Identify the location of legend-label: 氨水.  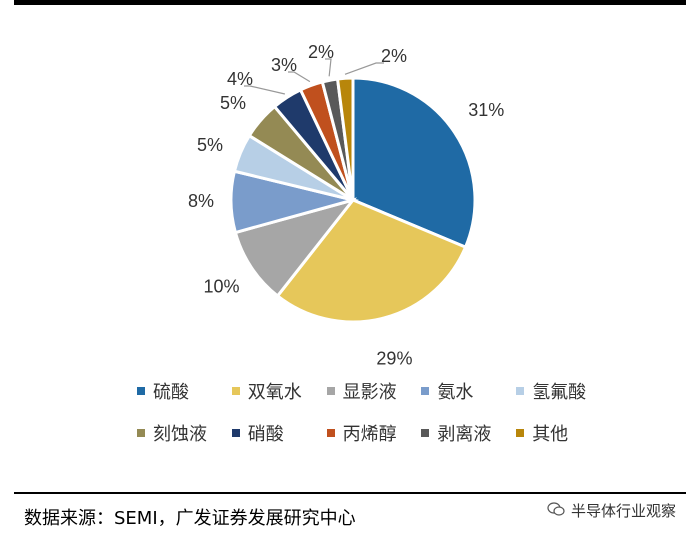
(455, 392).